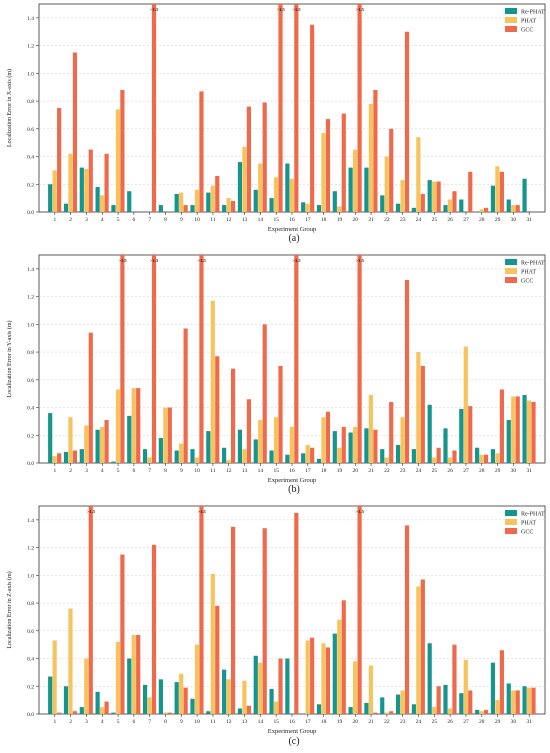 This screenshot has width=550, height=753. I want to click on x-tick-label: 7, so click(149, 722).